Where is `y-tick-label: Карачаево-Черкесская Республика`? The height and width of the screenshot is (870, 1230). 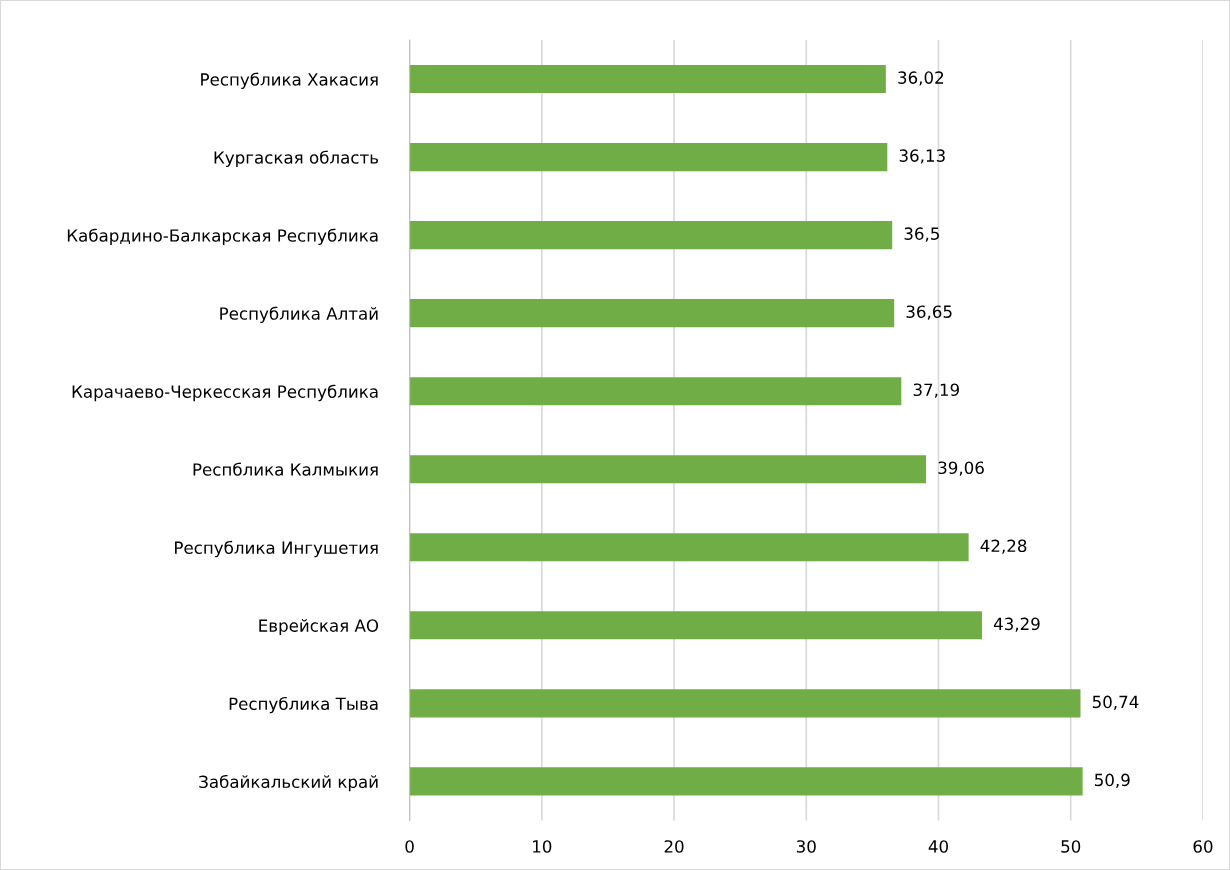 y-tick-label: Карачаево-Черкесская Республика is located at coordinates (225, 393).